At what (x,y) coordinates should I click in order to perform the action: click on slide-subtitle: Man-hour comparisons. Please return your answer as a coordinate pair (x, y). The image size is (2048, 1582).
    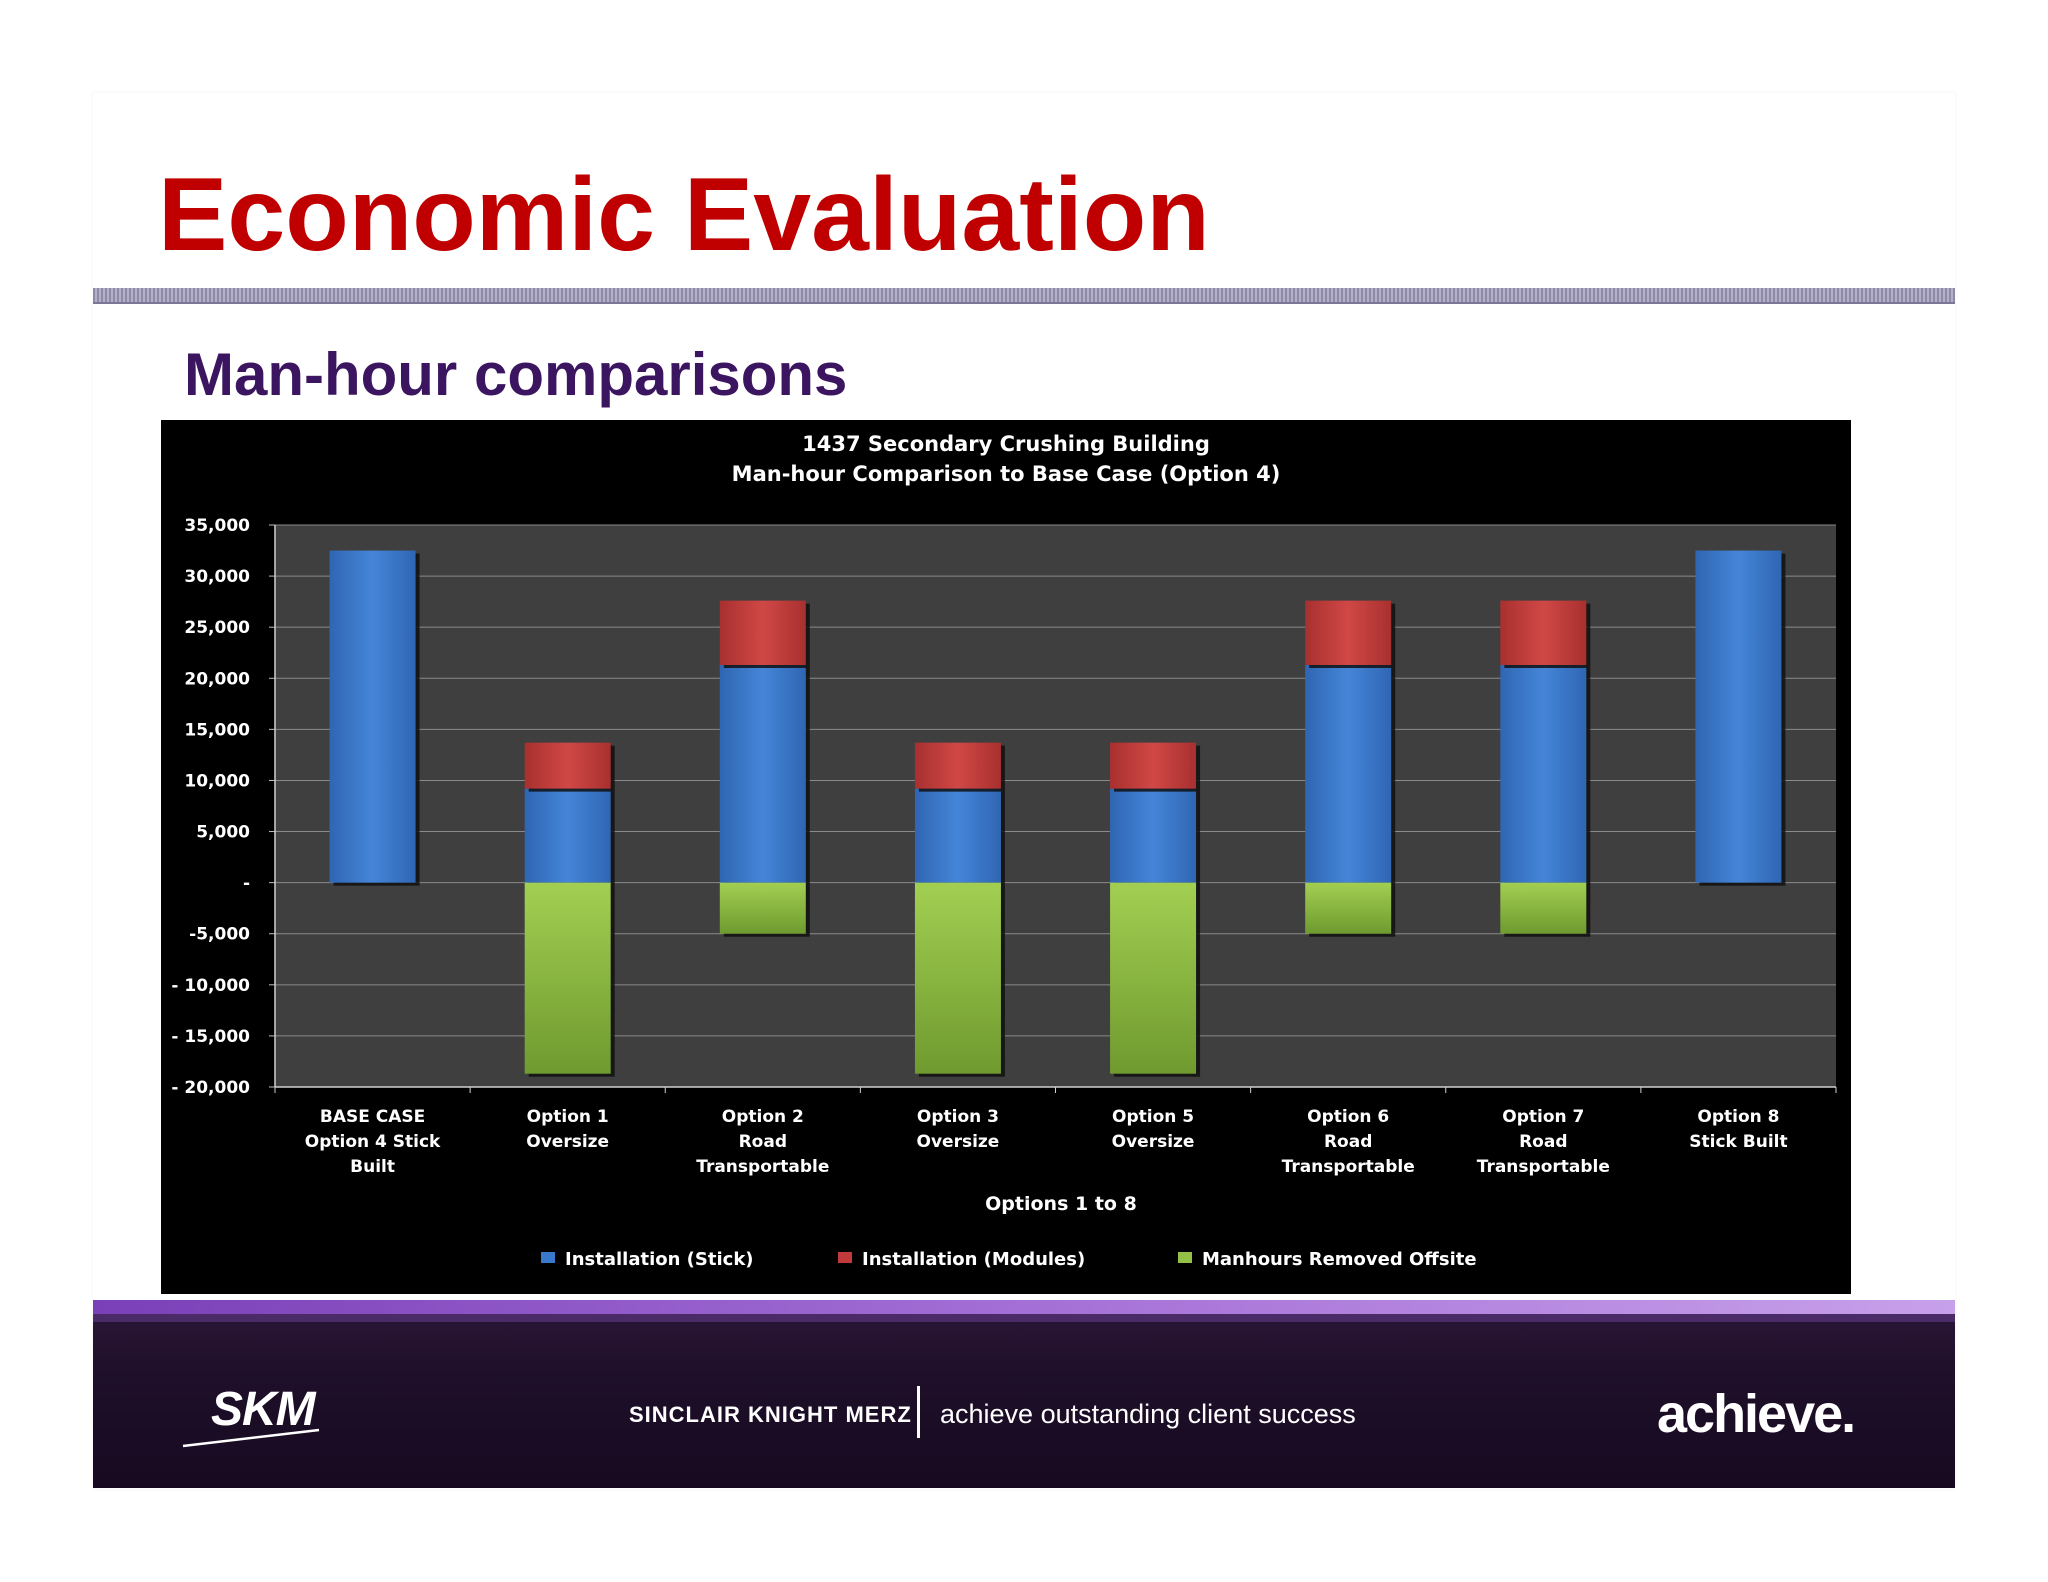
    Looking at the image, I should click on (516, 374).